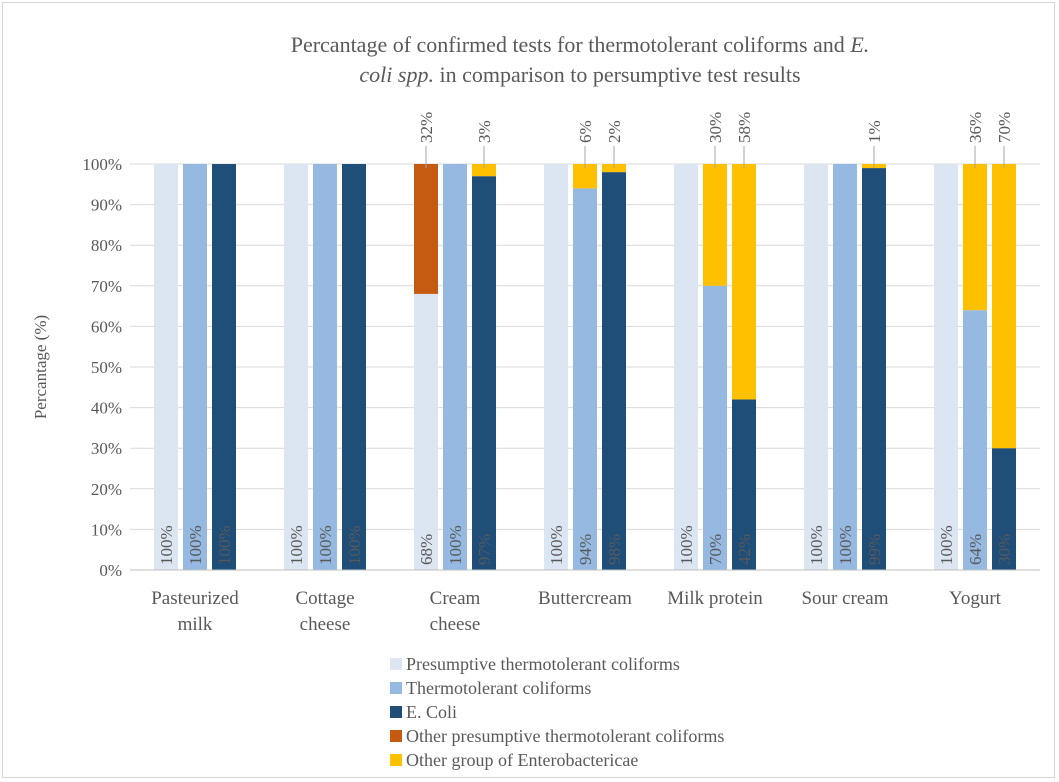  Describe the element at coordinates (106, 448) in the screenshot. I see `y-tick-label-30: 30%` at that location.